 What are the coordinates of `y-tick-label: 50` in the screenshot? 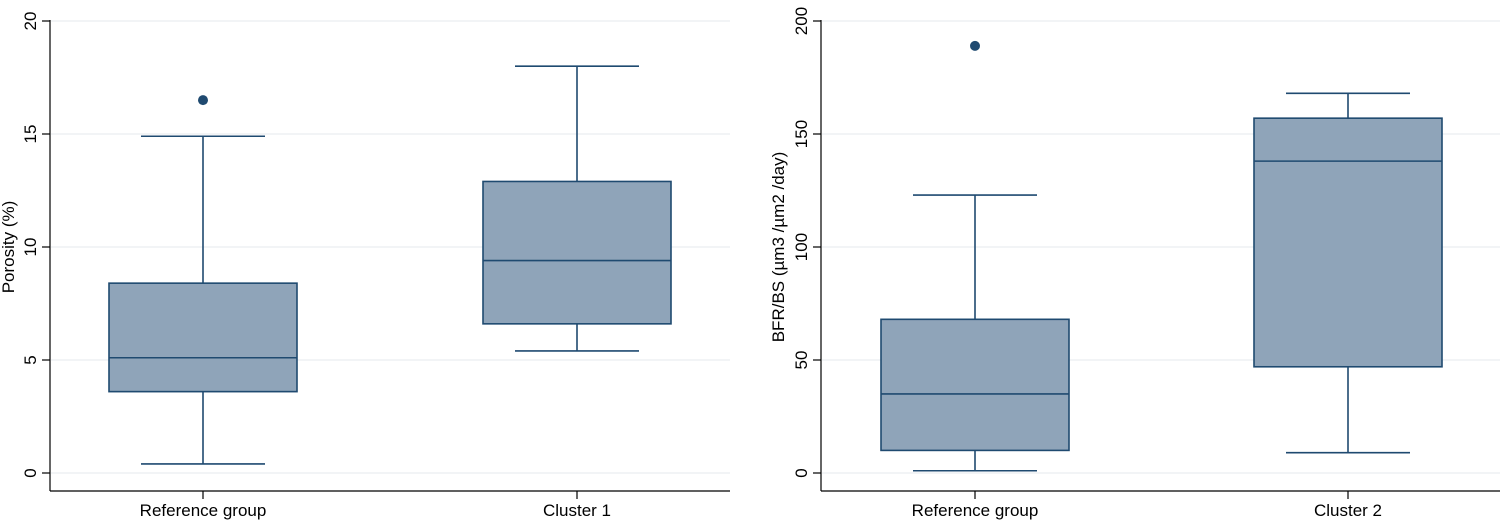 It's located at (801, 360).